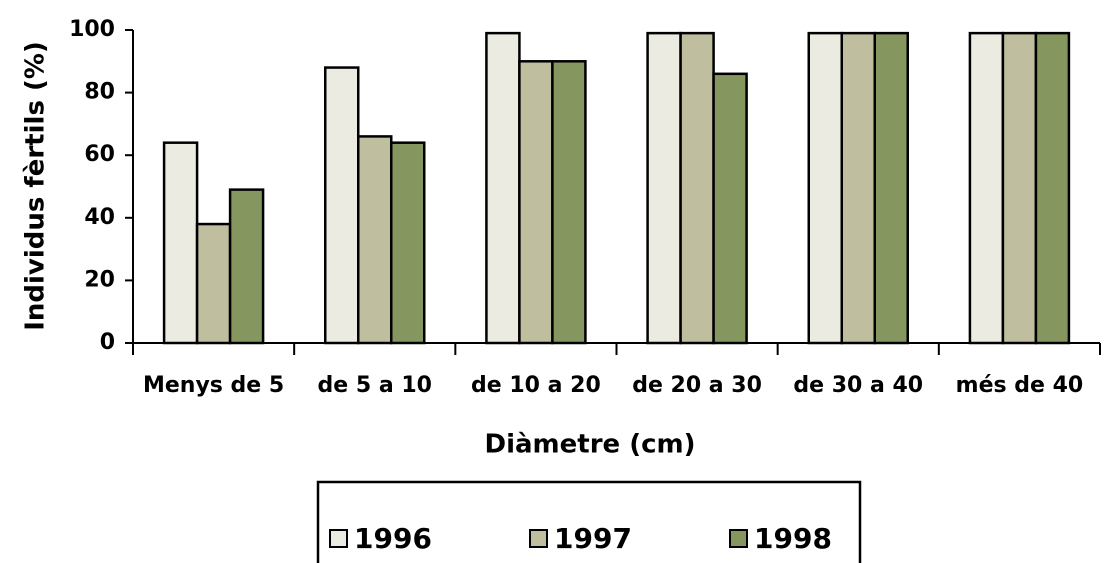  Describe the element at coordinates (697, 385) in the screenshot. I see `x-tick-label: de 20 a 30` at that location.